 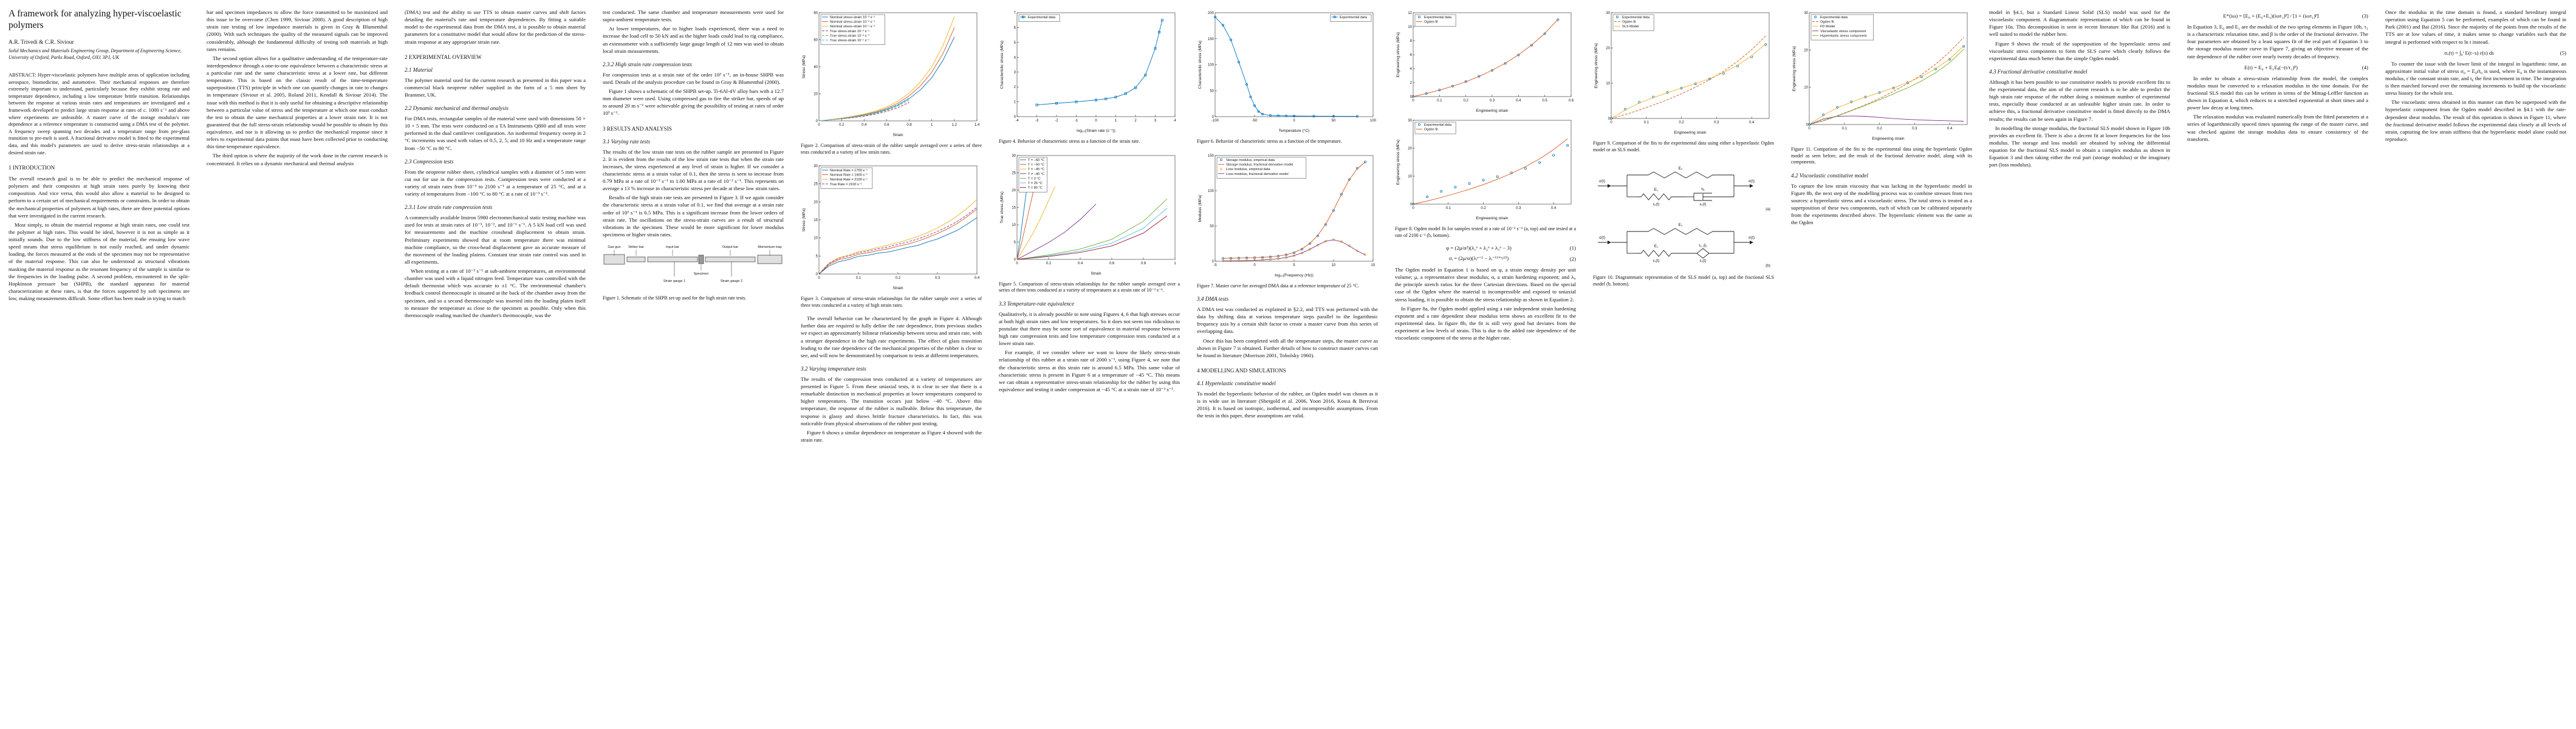 I want to click on svg-text: 6, so click(x=1411, y=55).